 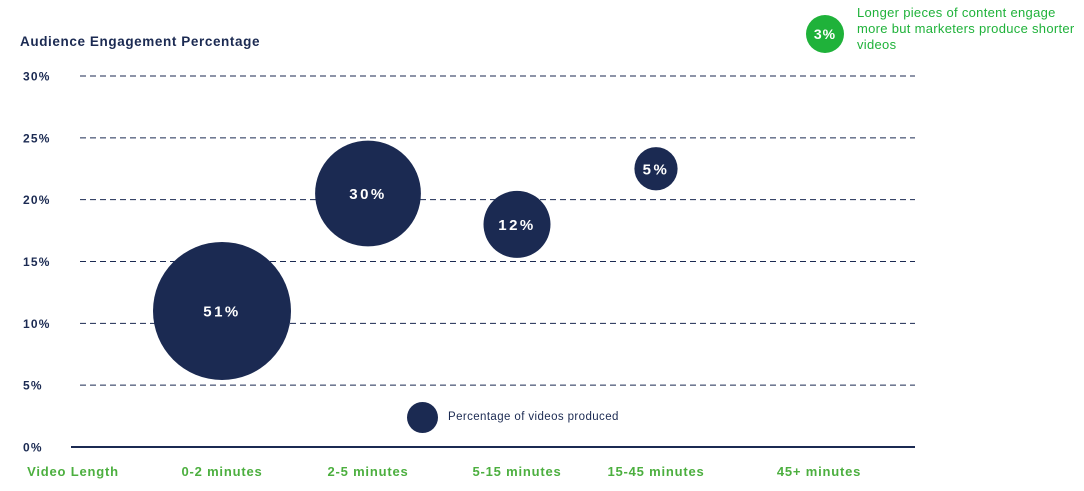 What do you see at coordinates (140, 41) in the screenshot?
I see `y-axis-title: Audience Engagement Percentage` at bounding box center [140, 41].